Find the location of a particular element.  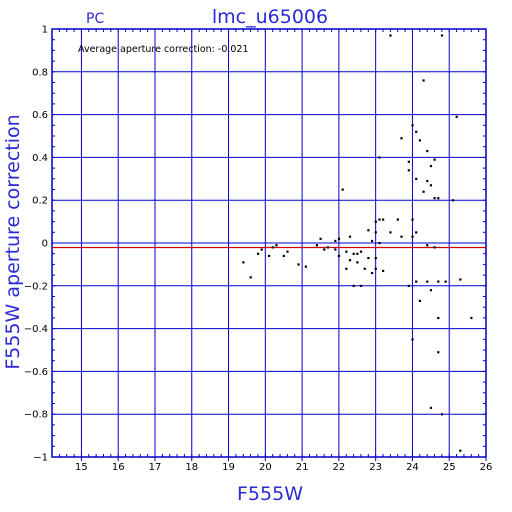

x-tick-label: 25 is located at coordinates (449, 467).